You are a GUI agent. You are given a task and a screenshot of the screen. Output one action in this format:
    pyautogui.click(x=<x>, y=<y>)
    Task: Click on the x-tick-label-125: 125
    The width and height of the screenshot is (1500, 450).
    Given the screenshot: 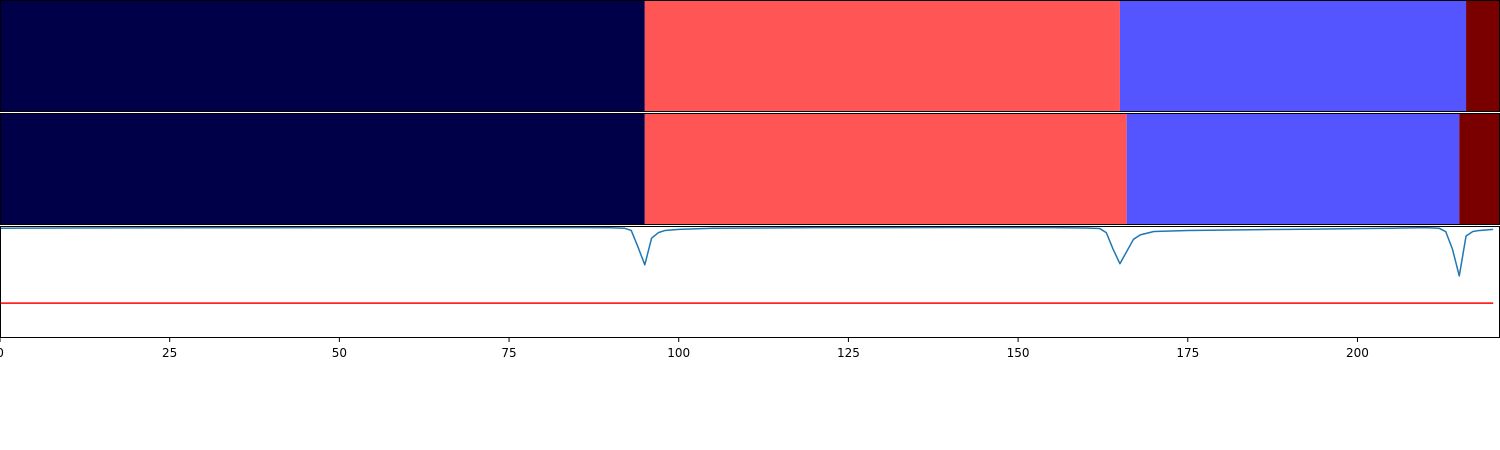 What is the action you would take?
    pyautogui.click(x=848, y=353)
    